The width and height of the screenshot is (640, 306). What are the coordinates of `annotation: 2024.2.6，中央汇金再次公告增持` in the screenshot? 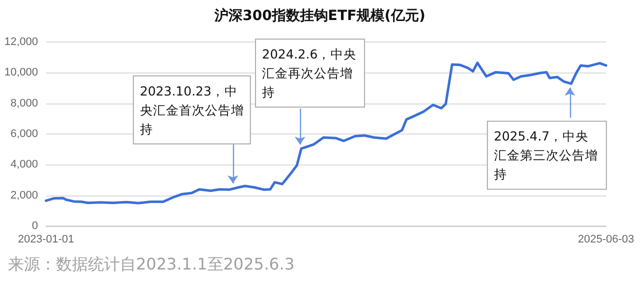 It's located at (309, 73).